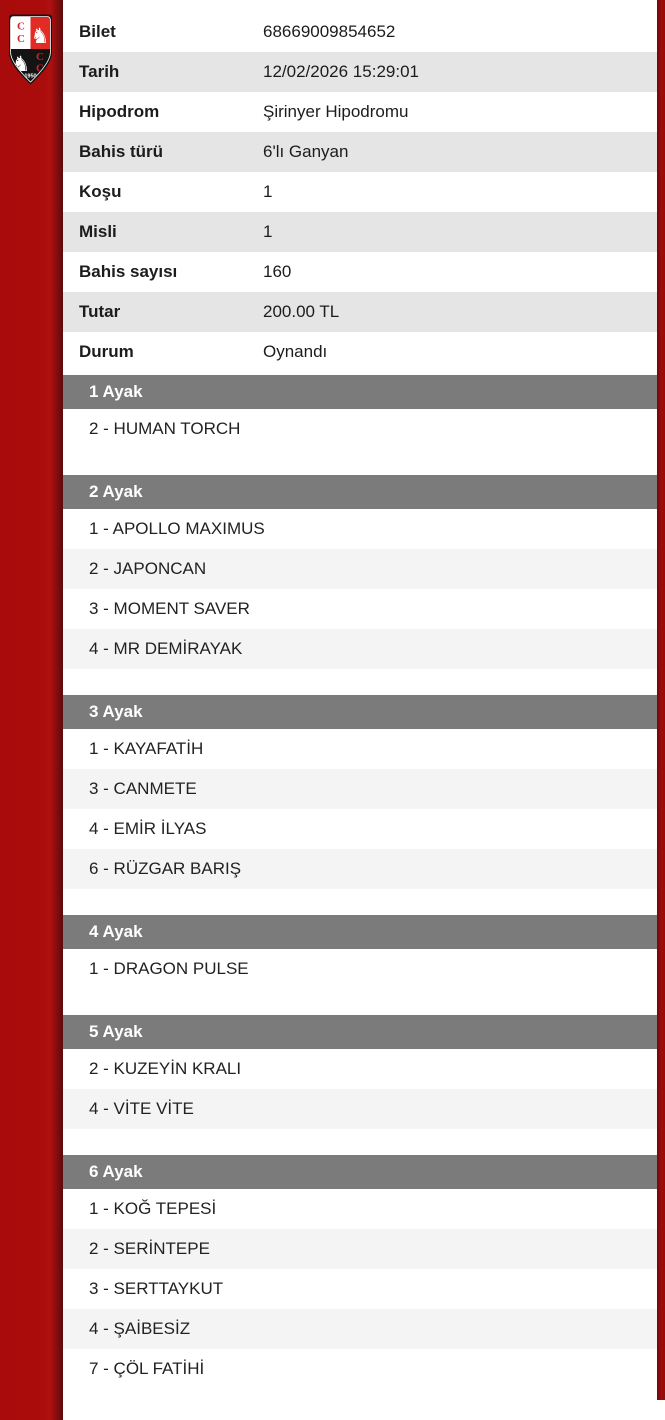 This screenshot has width=665, height=1420. Describe the element at coordinates (360, 232) in the screenshot. I see `table-row: Misli 1` at that location.